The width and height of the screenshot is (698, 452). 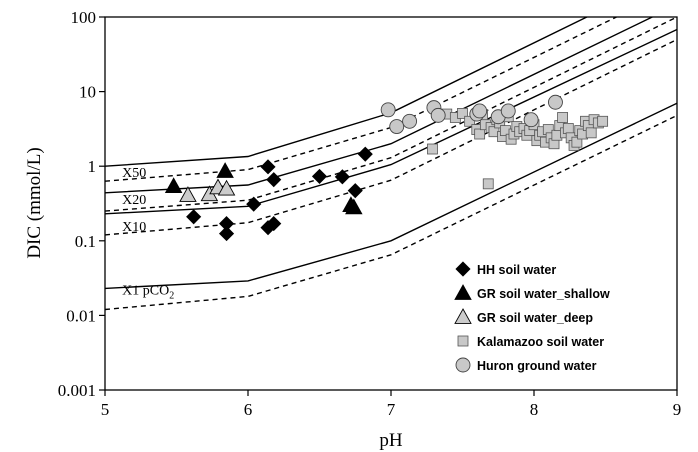 I want to click on legend-label-hh-soil-water: HH soil water, so click(x=516, y=270).